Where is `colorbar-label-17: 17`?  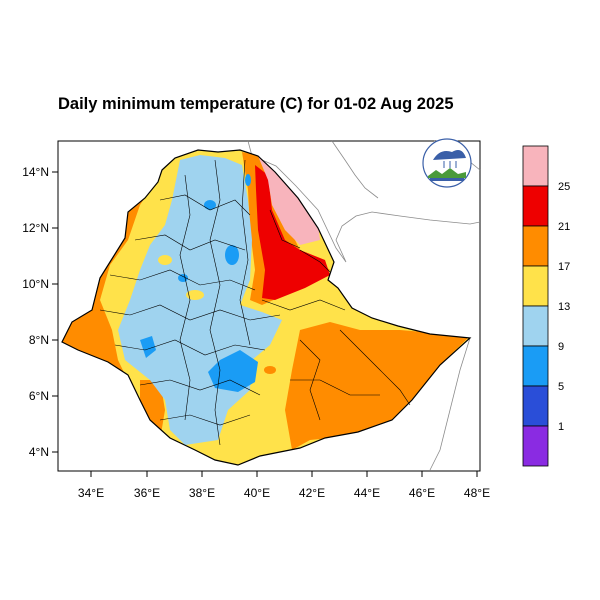
colorbar-label-17: 17 is located at coordinates (564, 267).